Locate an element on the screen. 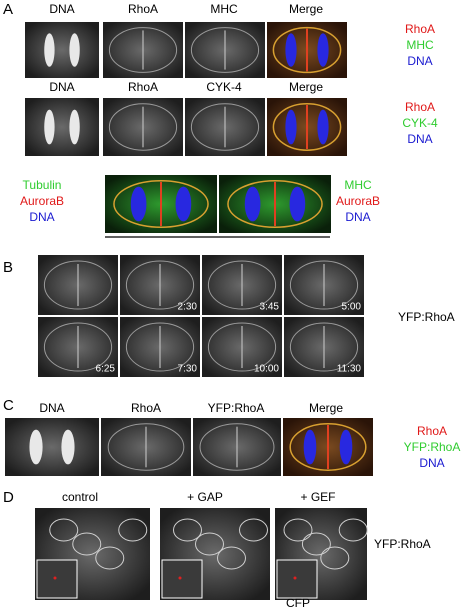 Image resolution: width=474 pixels, height=611 pixels. timestamp: 11:30 is located at coordinates (349, 369).